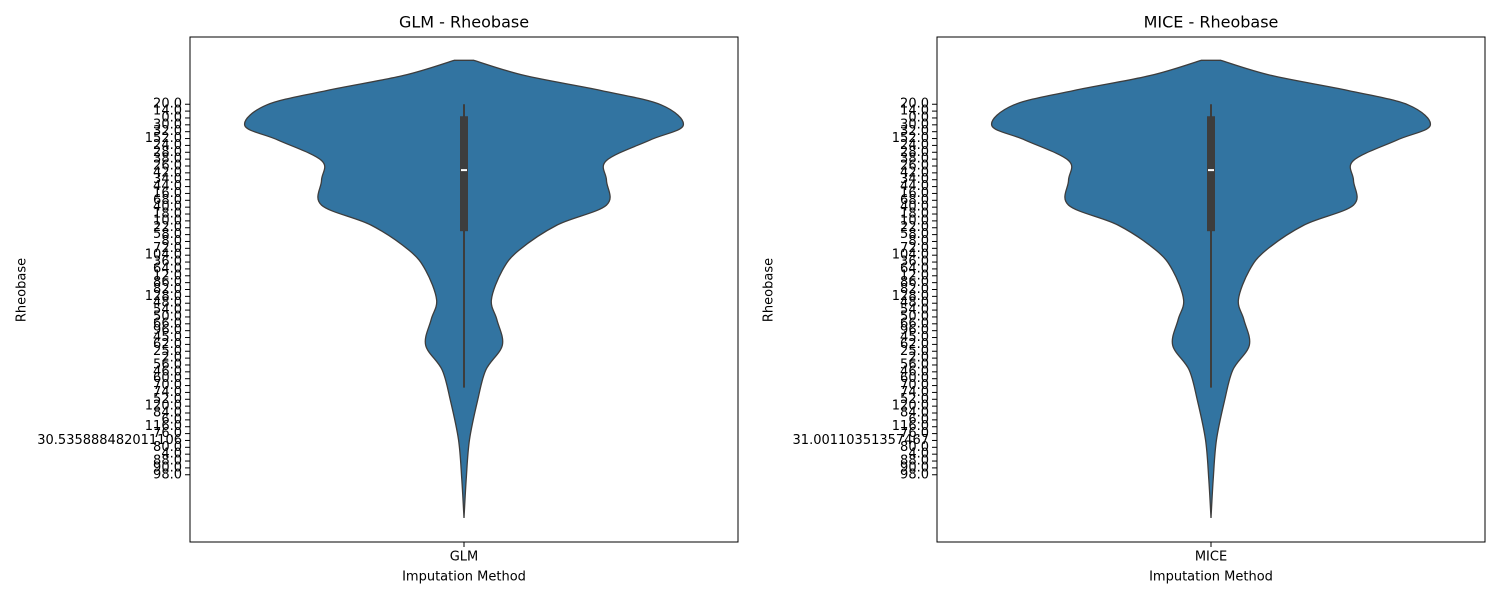  Describe the element at coordinates (167, 378) in the screenshot. I see `y-tick-label: 60.0` at that location.